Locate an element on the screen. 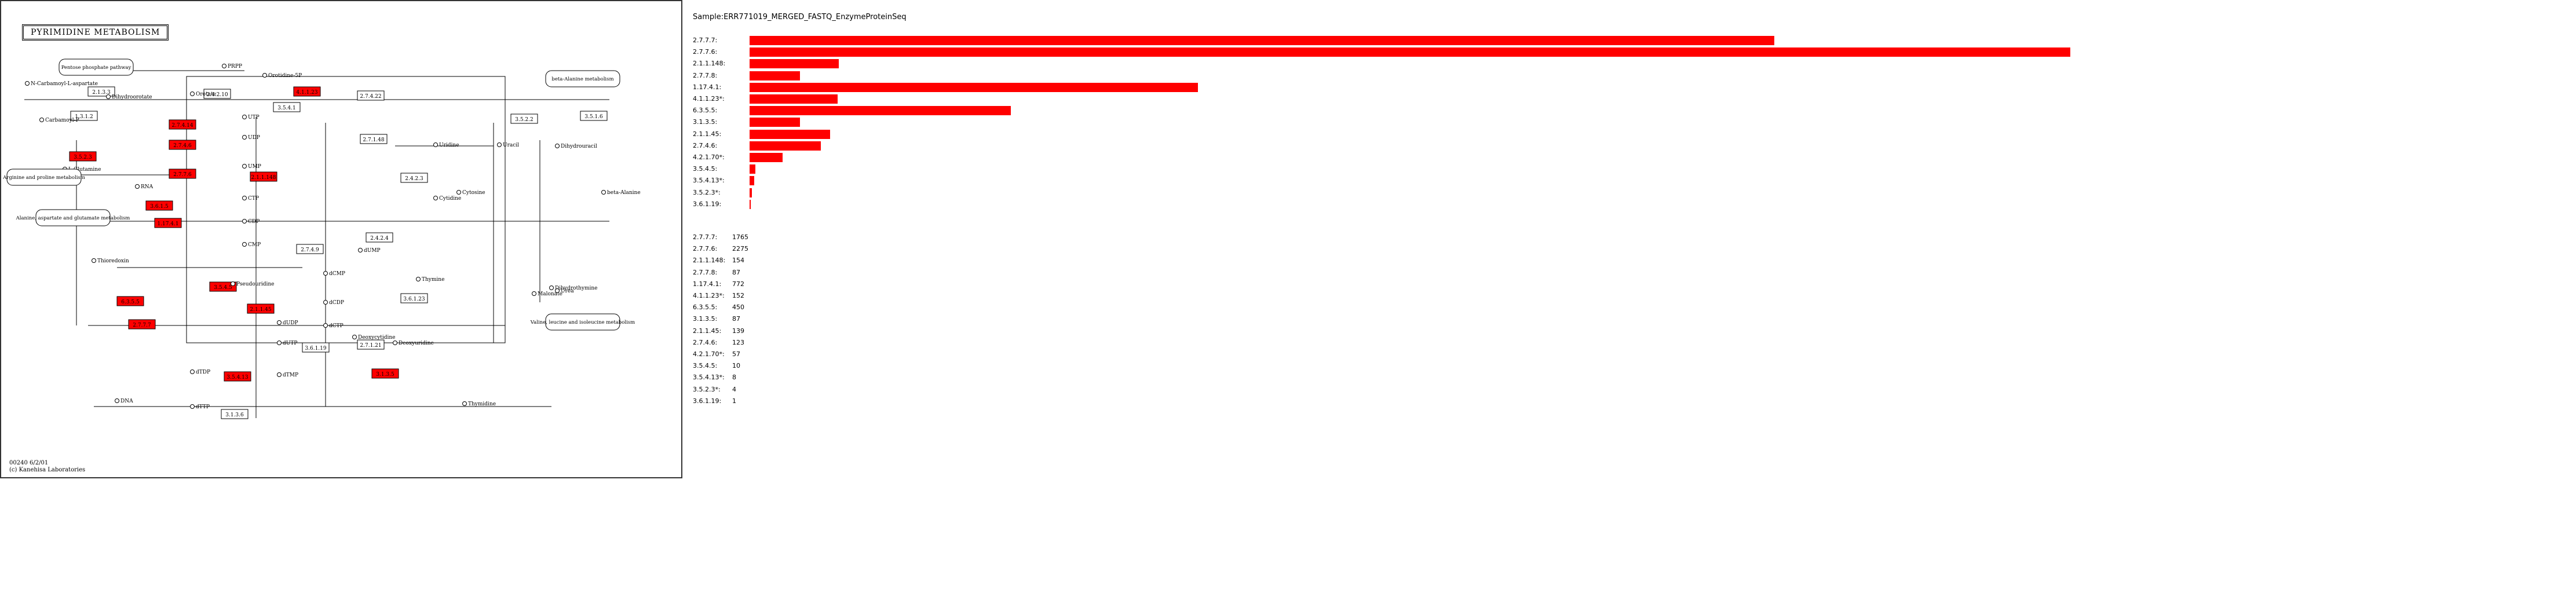 The image size is (2576, 593). value-row-number: 87 is located at coordinates (736, 319).